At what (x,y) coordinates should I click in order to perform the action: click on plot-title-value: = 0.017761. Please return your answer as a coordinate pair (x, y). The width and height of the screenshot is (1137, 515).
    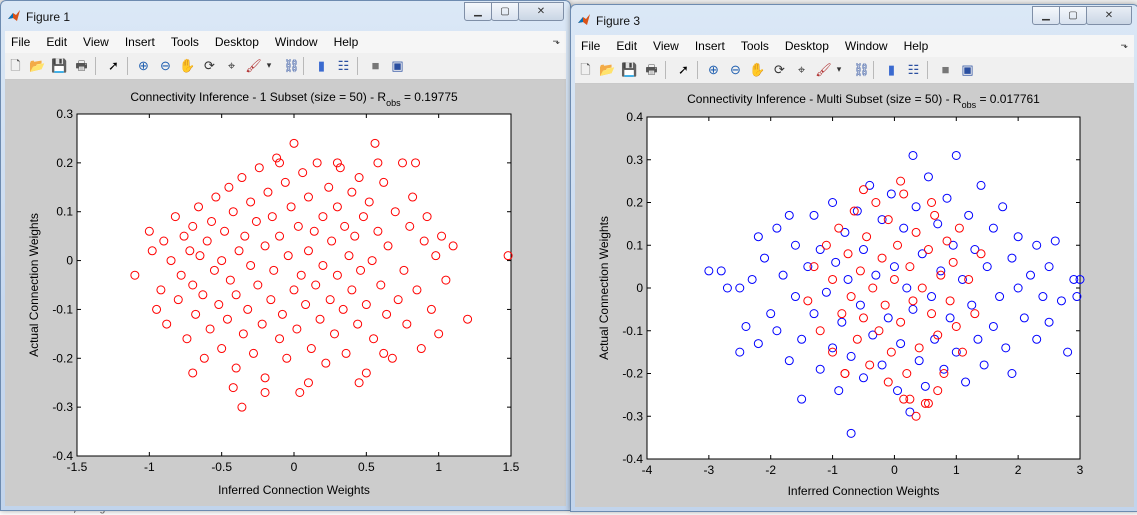
    Looking at the image, I should click on (1008, 99).